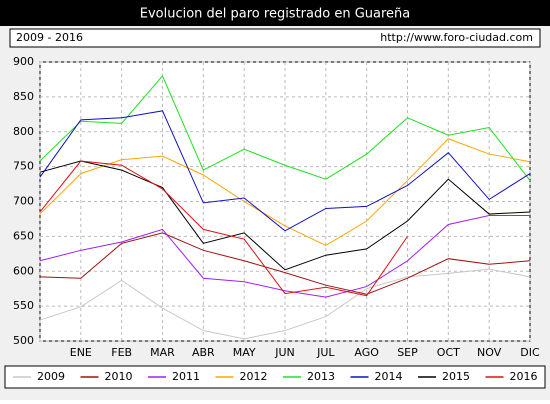  What do you see at coordinates (162, 352) in the screenshot?
I see `x-tick-label: MAR` at bounding box center [162, 352].